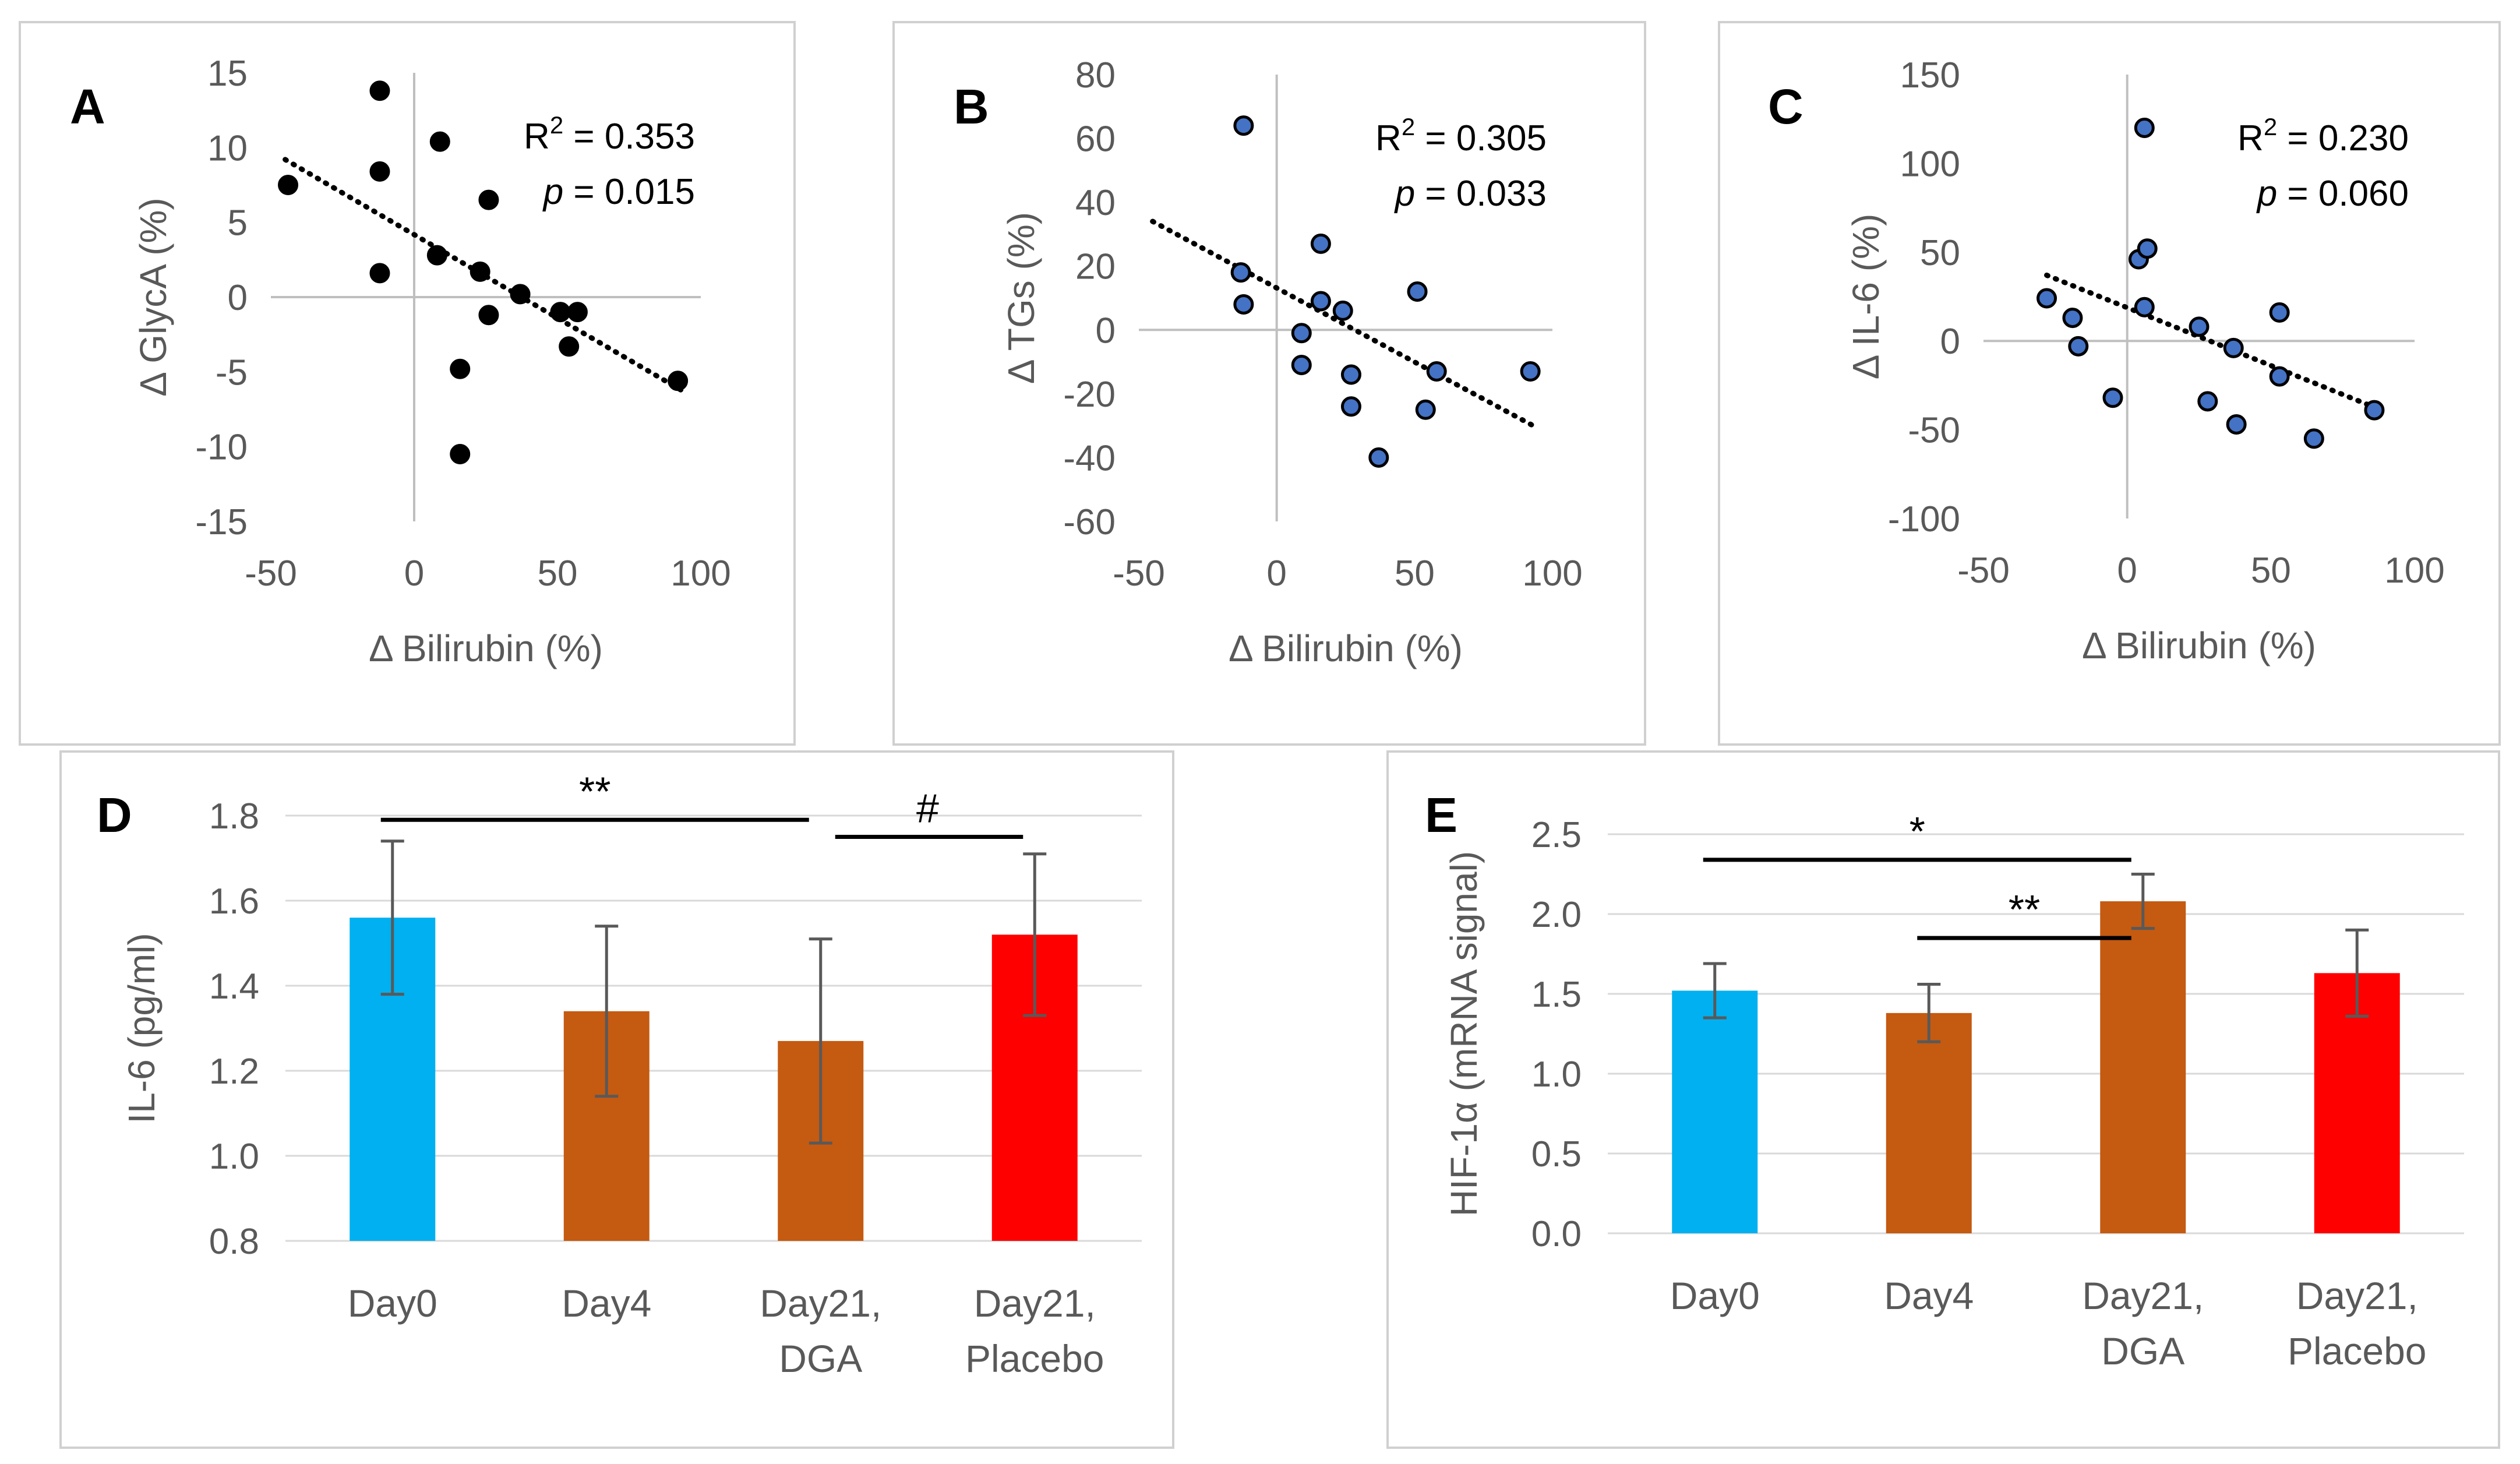 This screenshot has width=2520, height=1464. What do you see at coordinates (234, 987) in the screenshot?
I see `panel-d-y-tick-label: 1.4` at bounding box center [234, 987].